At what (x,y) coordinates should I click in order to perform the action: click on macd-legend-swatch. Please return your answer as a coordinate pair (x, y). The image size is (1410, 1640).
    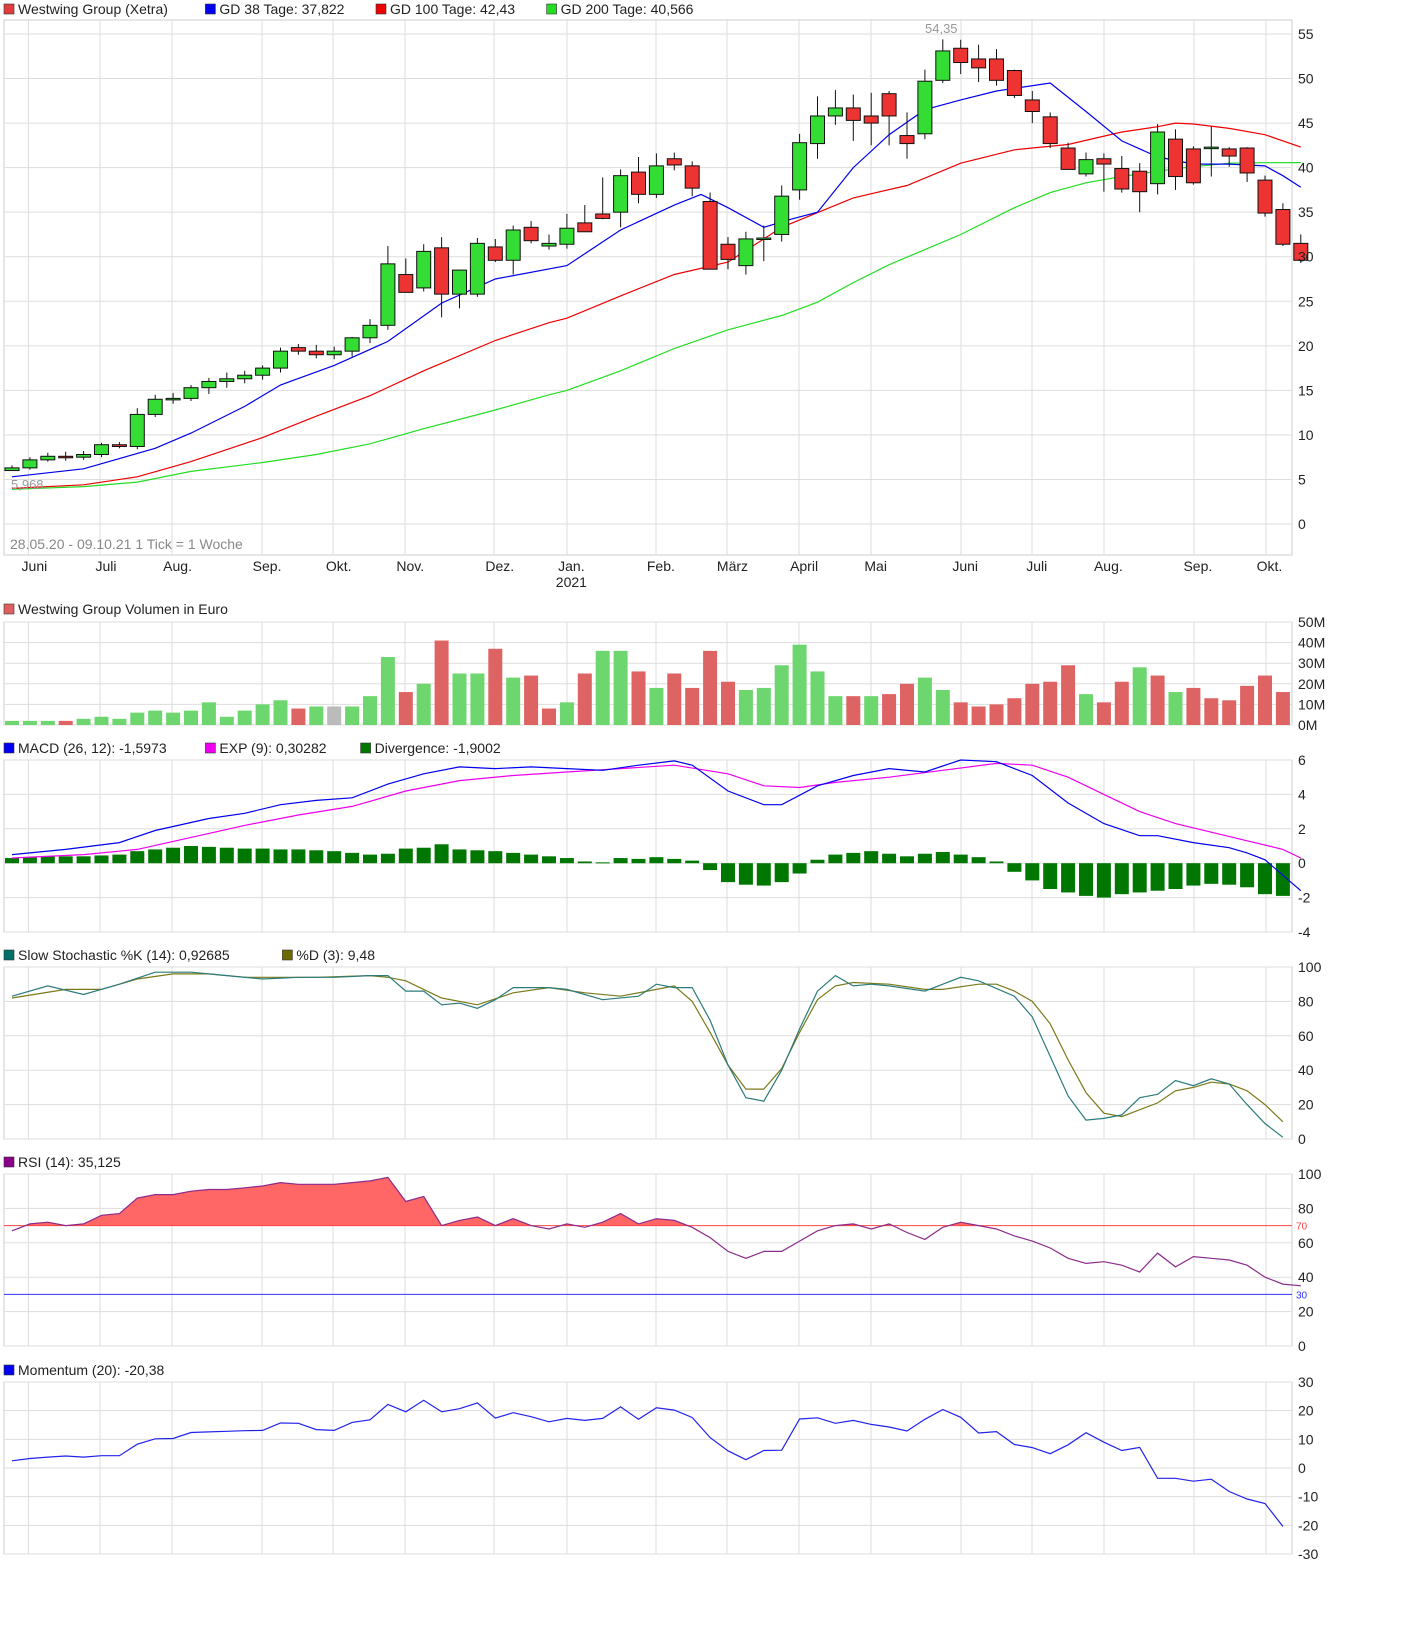
    Looking at the image, I should click on (365, 748).